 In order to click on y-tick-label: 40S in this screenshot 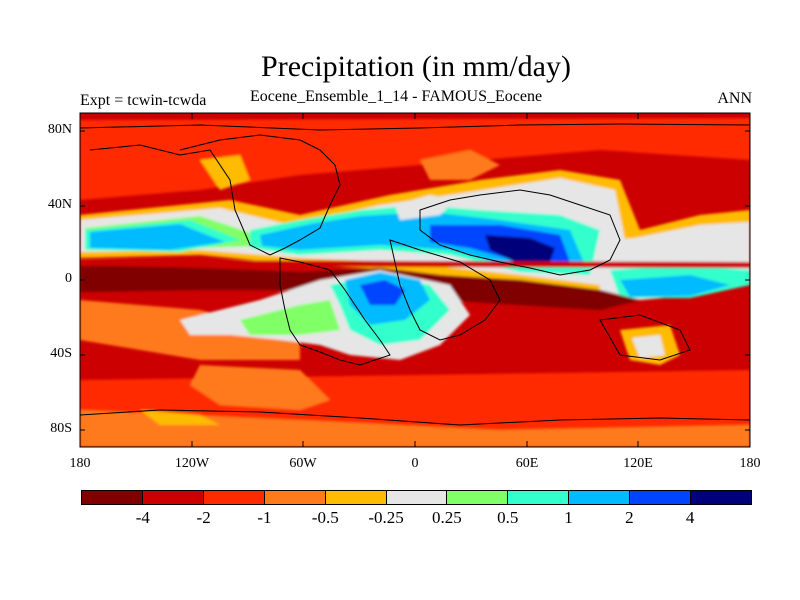, I will do `click(61, 353)`.